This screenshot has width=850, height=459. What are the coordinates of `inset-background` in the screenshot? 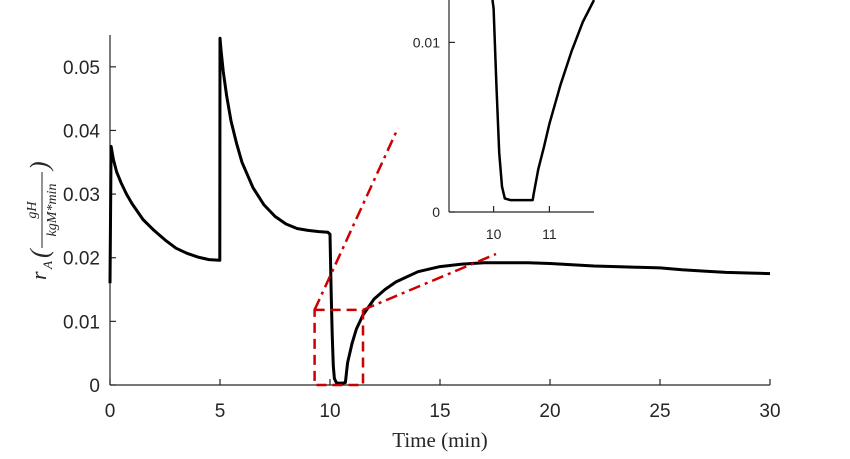 It's located at (521, 106).